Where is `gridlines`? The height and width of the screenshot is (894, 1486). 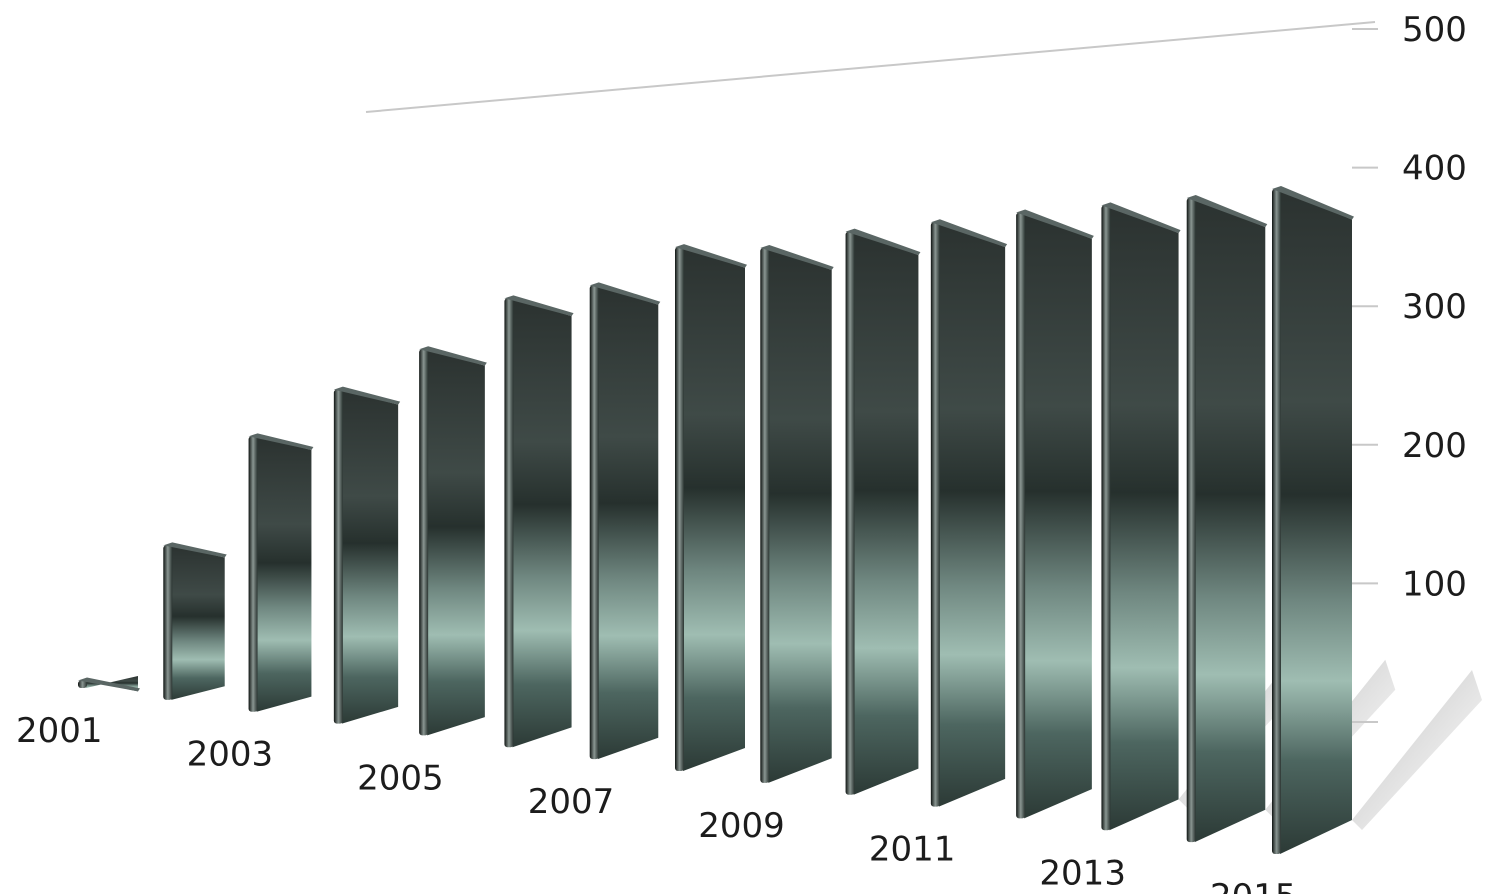
gridlines is located at coordinates (870, 67).